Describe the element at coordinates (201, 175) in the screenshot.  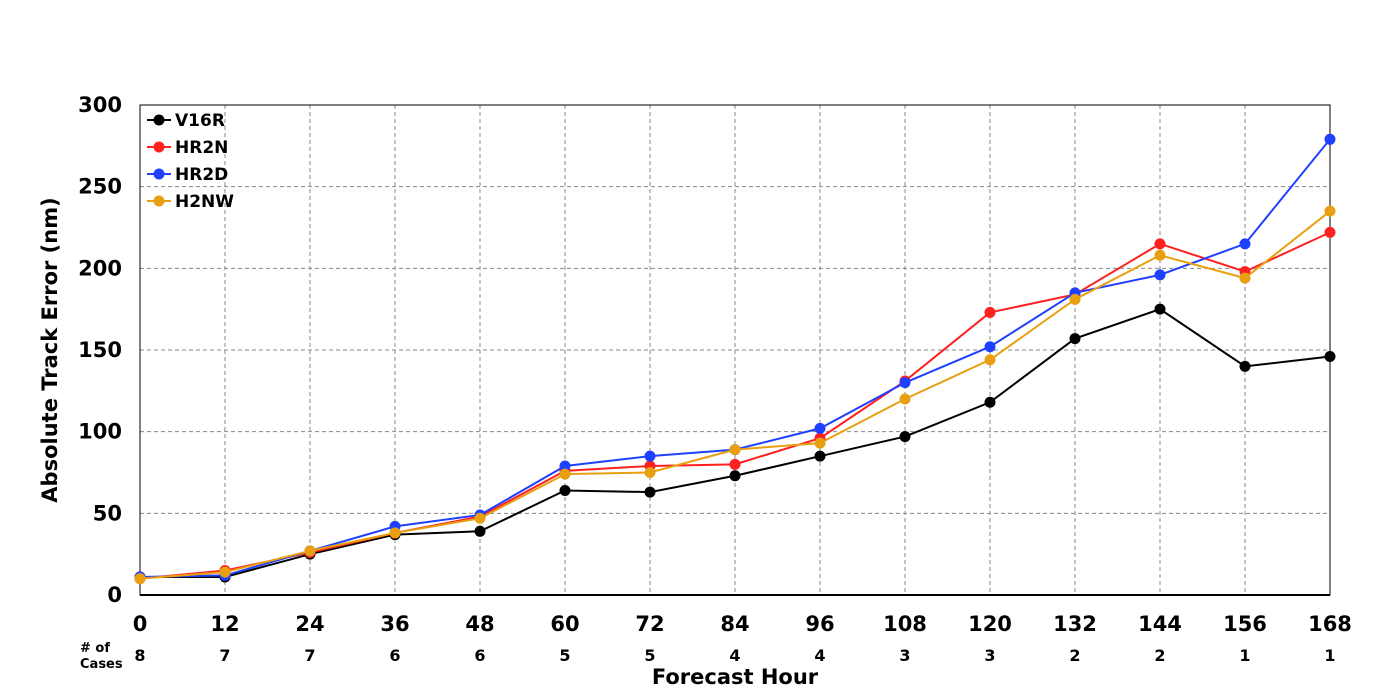
I see `legend-label: HR2D` at that location.